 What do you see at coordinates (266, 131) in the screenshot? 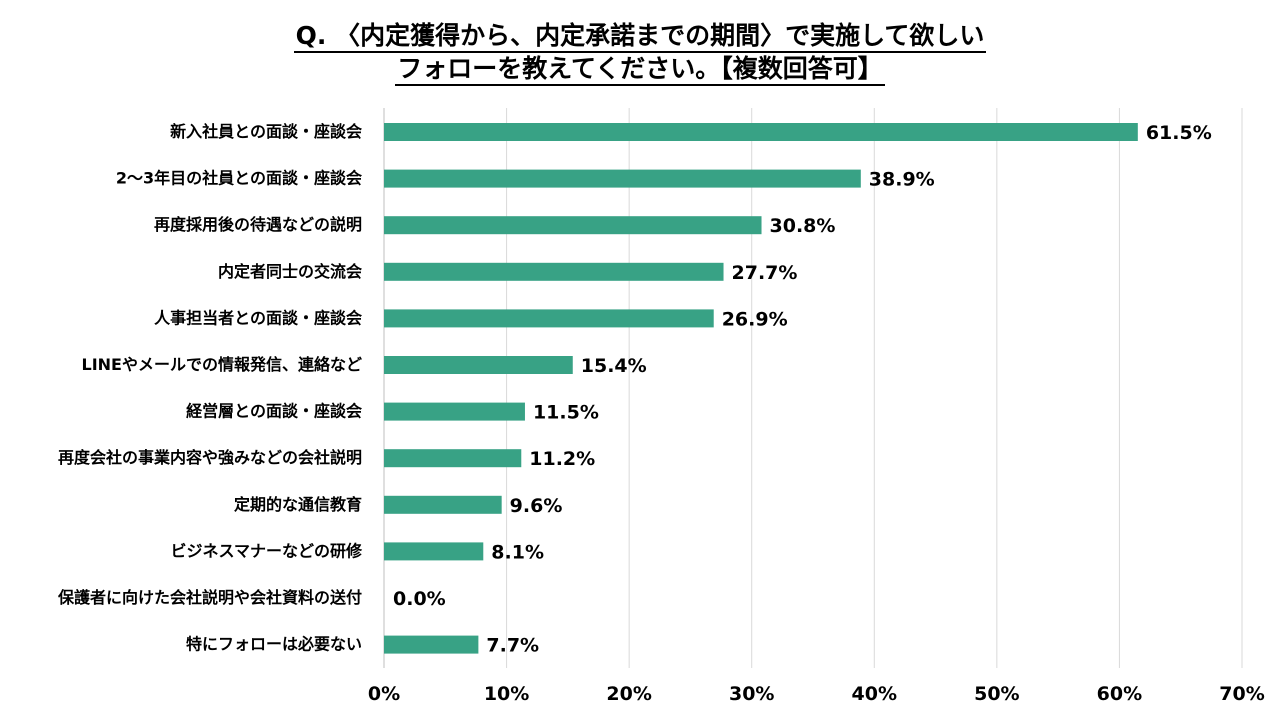
I see `category-label: 新入社員との面談・座談会` at bounding box center [266, 131].